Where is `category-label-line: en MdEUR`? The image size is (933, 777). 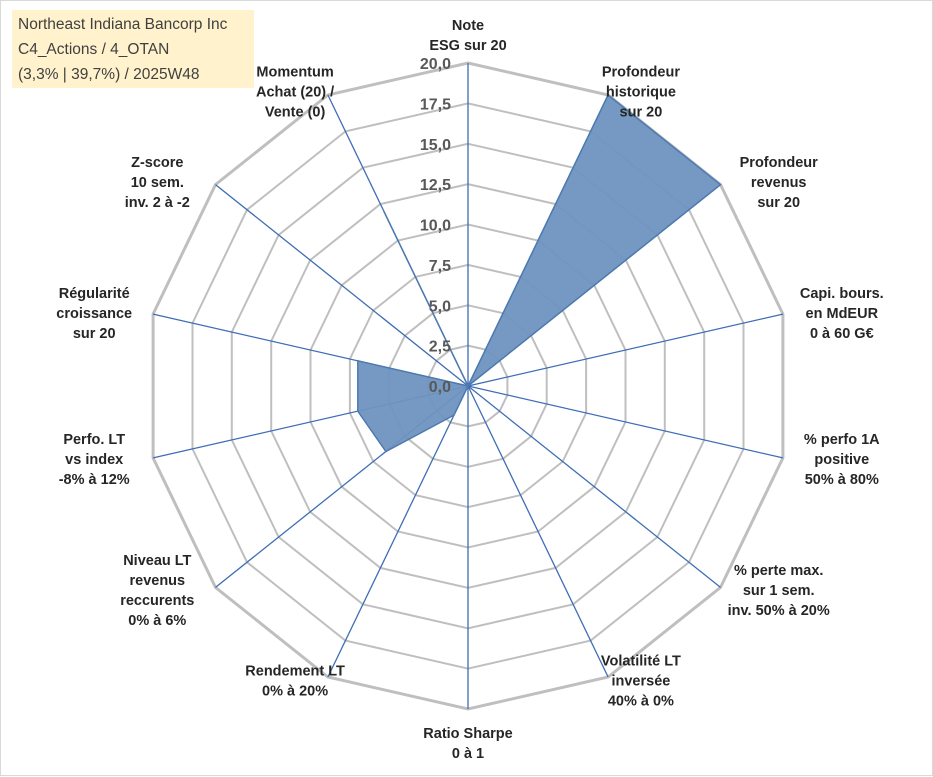 category-label-line: en MdEUR is located at coordinates (842, 314).